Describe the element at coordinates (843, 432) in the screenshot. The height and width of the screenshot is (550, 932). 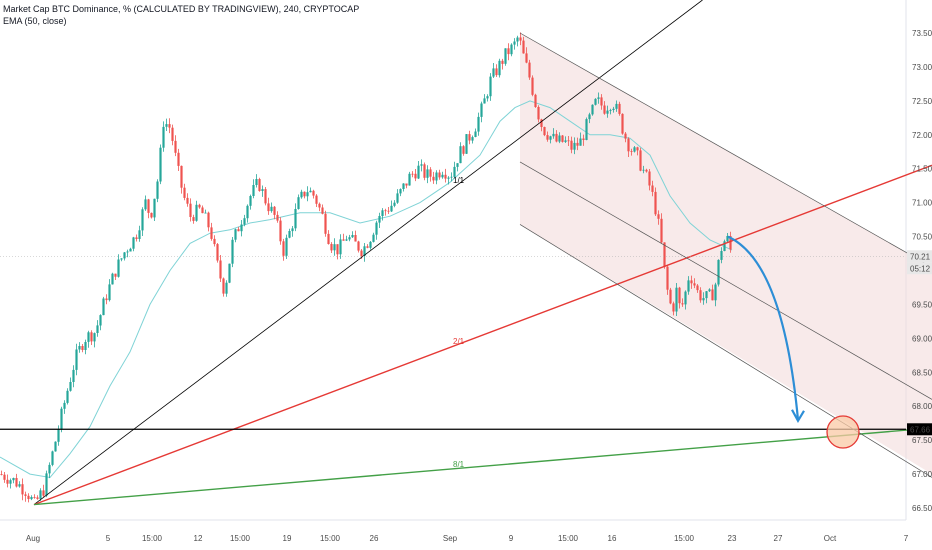
I see `target-circle` at that location.